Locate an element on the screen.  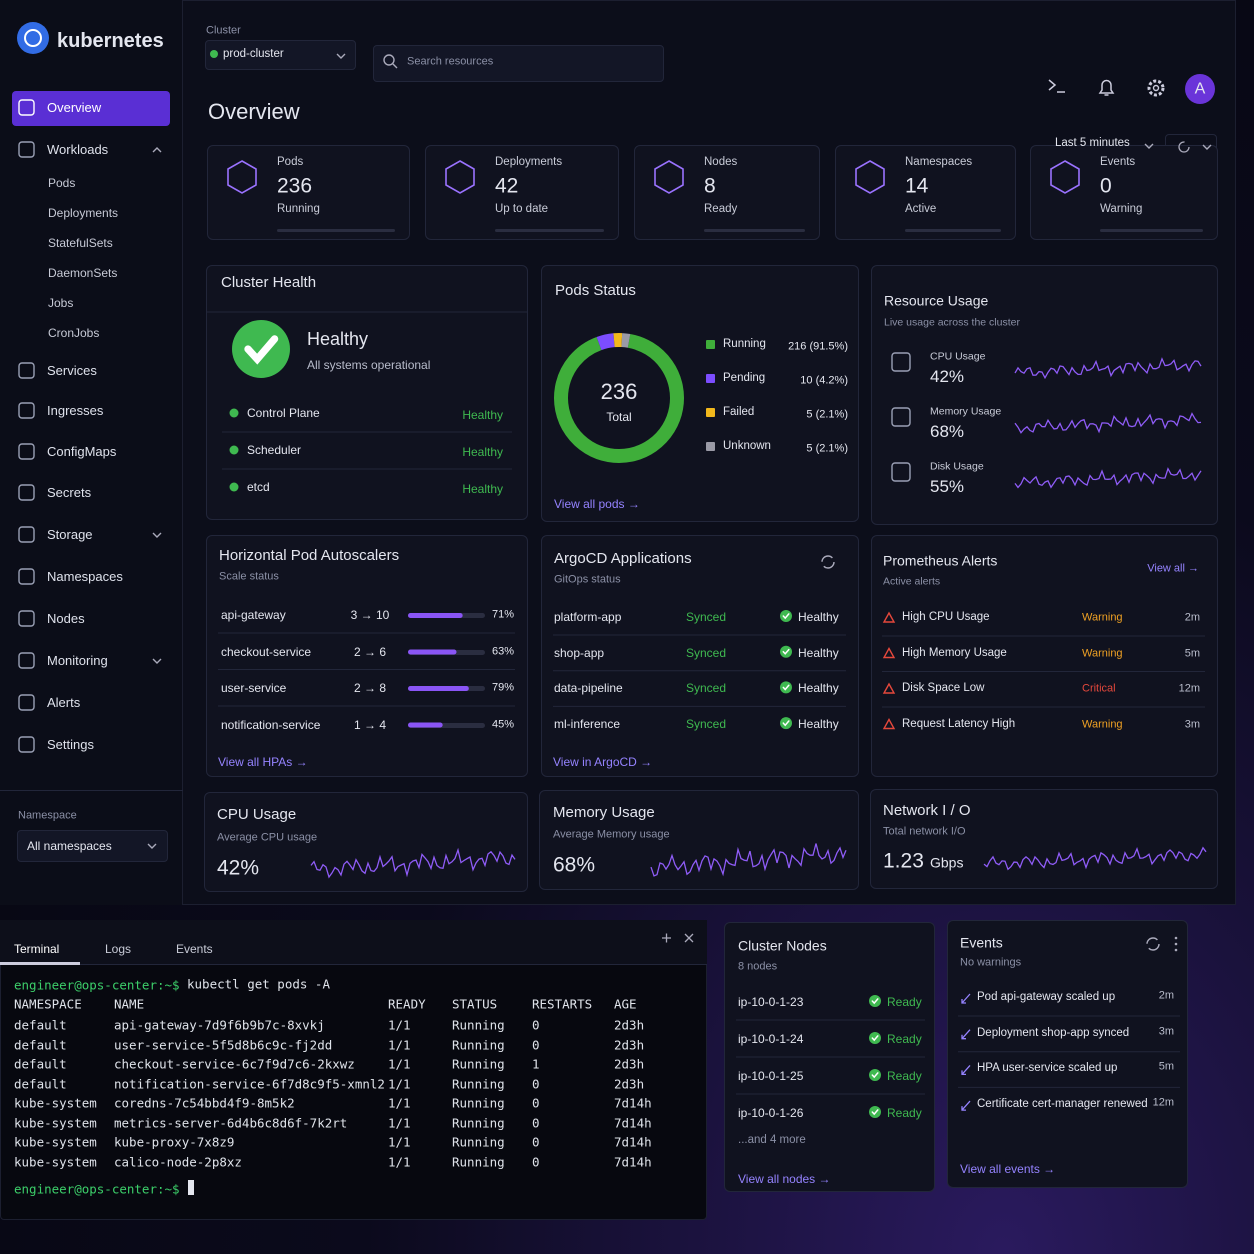
terminal-cell: kube-system is located at coordinates (55, 1142).